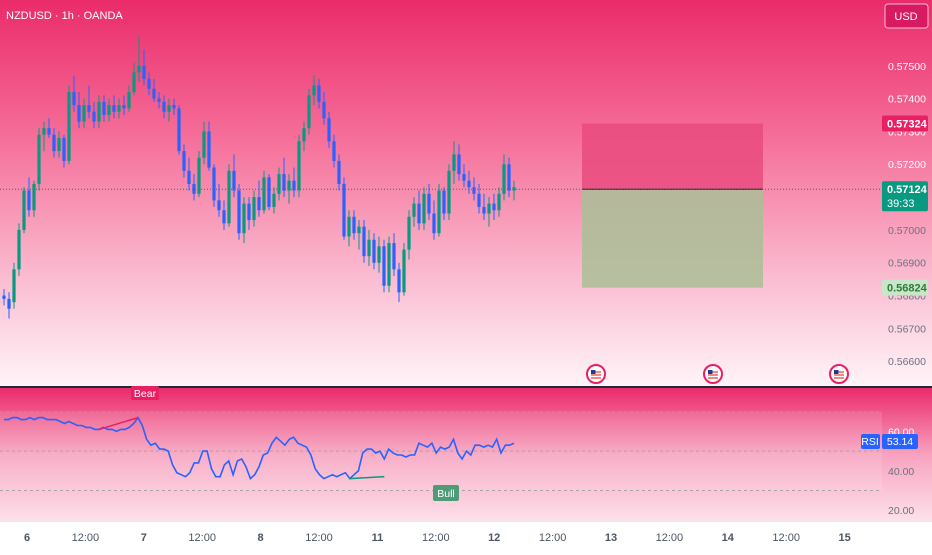  I want to click on take-profit-zone, so click(672, 238).